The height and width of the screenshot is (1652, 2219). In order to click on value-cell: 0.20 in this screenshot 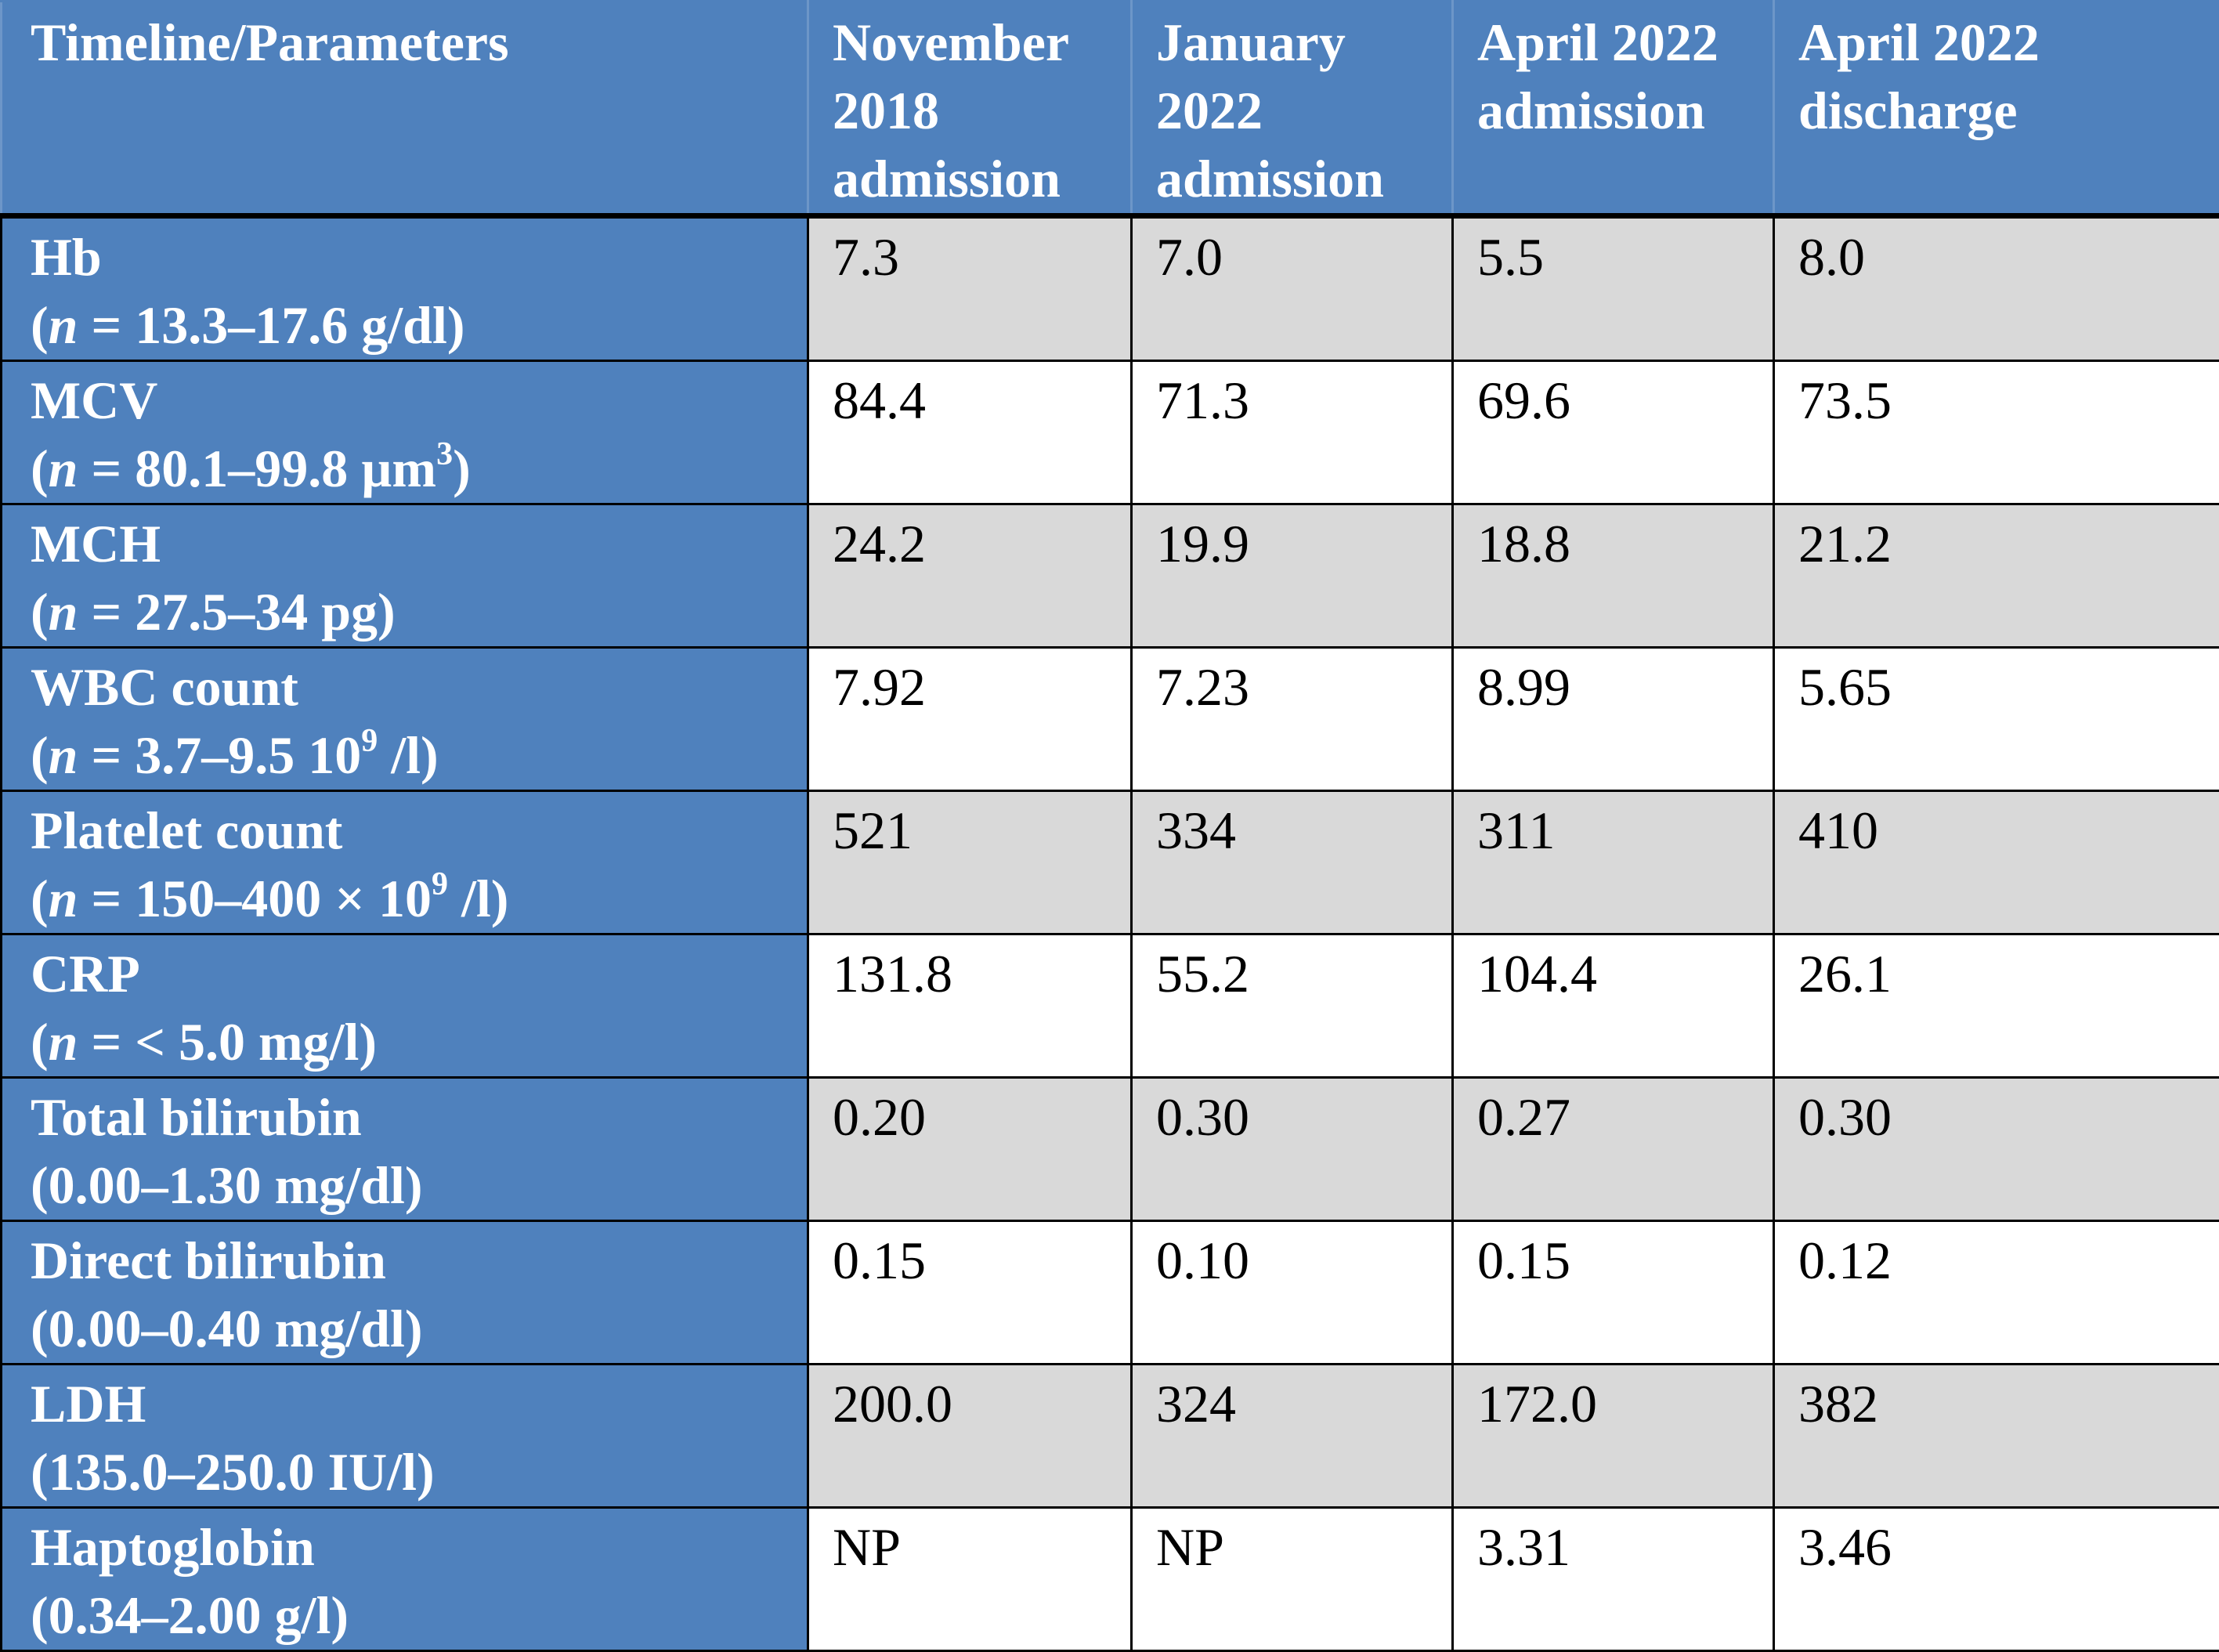, I will do `click(970, 1149)`.